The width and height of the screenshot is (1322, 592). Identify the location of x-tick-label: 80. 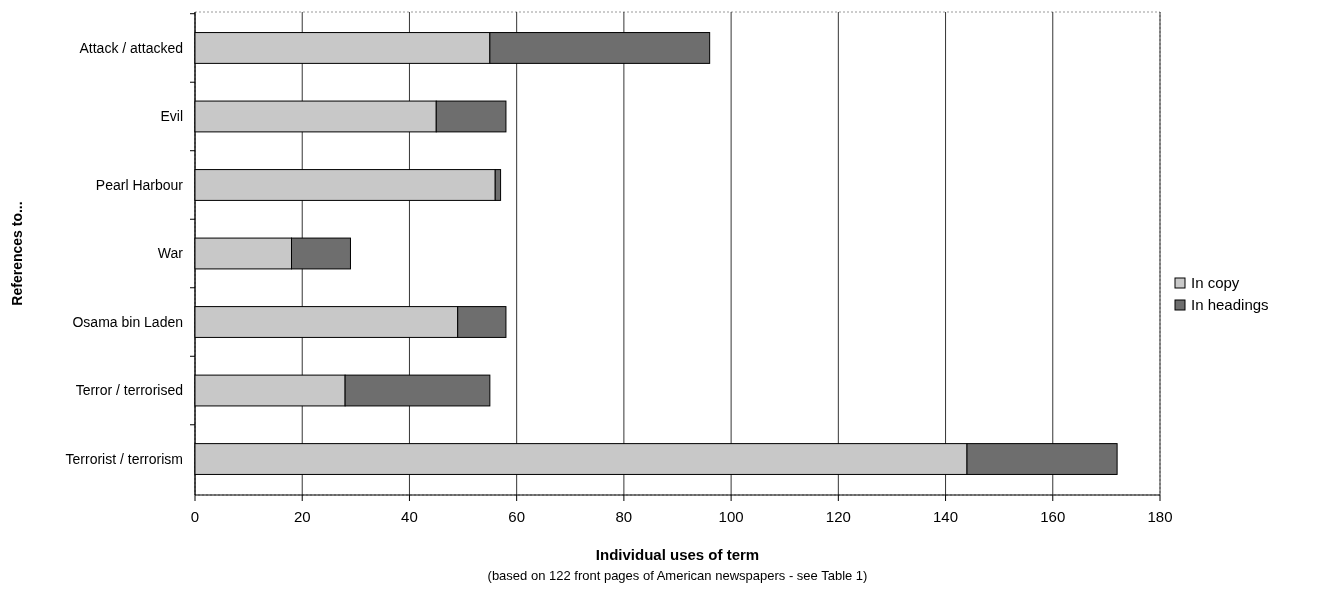
(624, 516).